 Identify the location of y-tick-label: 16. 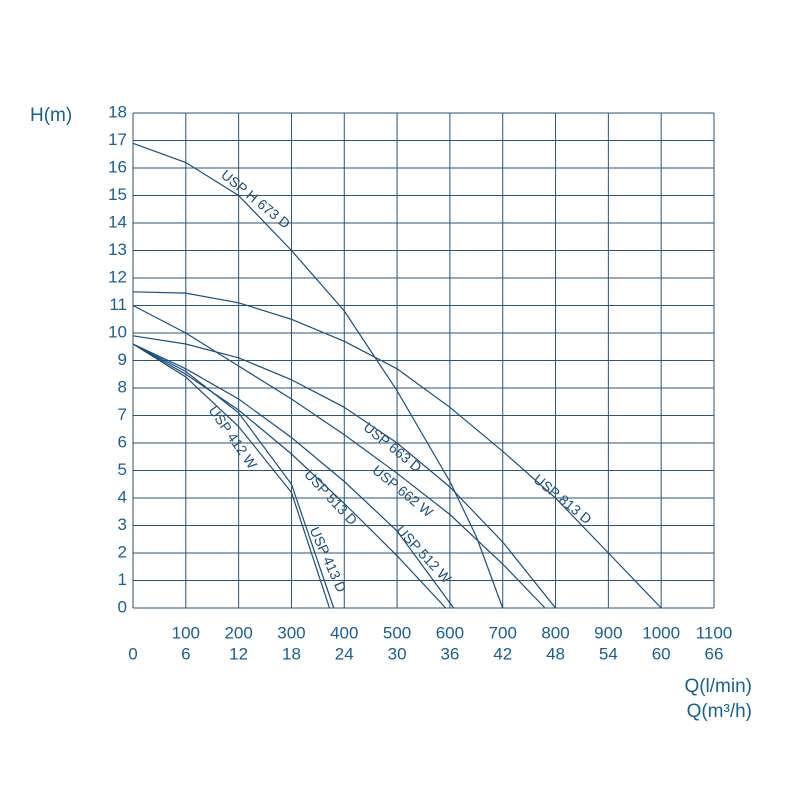
(117, 166).